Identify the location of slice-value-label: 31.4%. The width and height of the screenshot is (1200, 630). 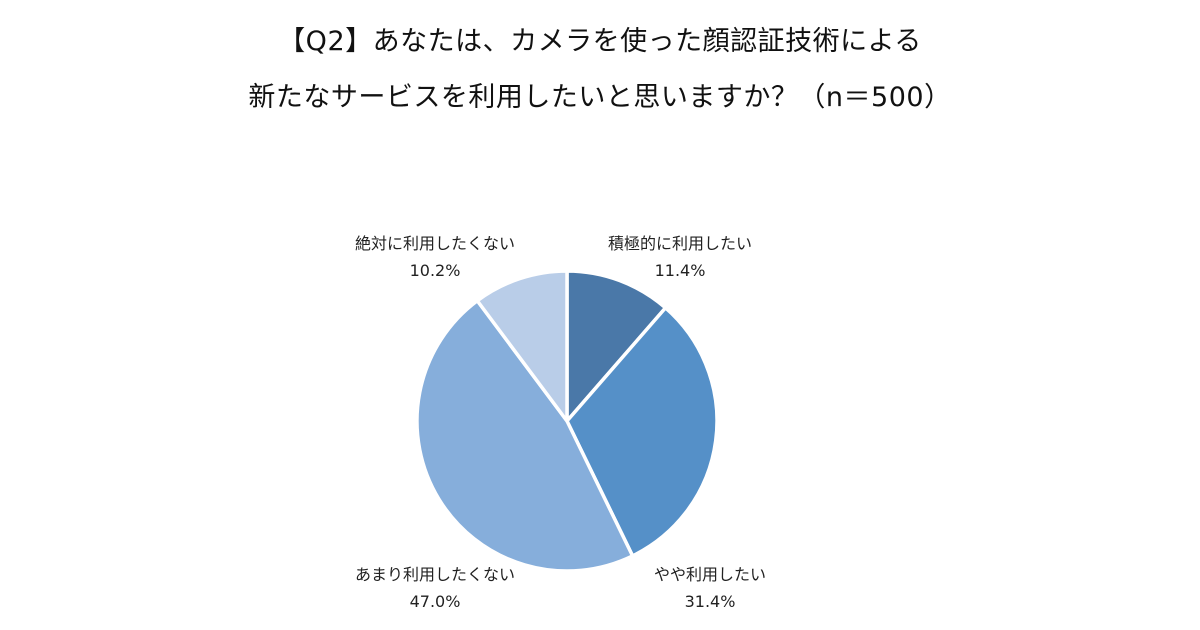
(710, 601).